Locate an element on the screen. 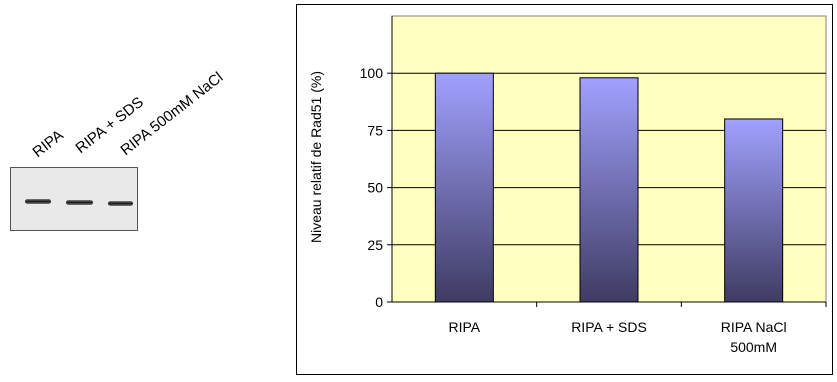 The width and height of the screenshot is (837, 382). band-ripa-sds is located at coordinates (79, 202).